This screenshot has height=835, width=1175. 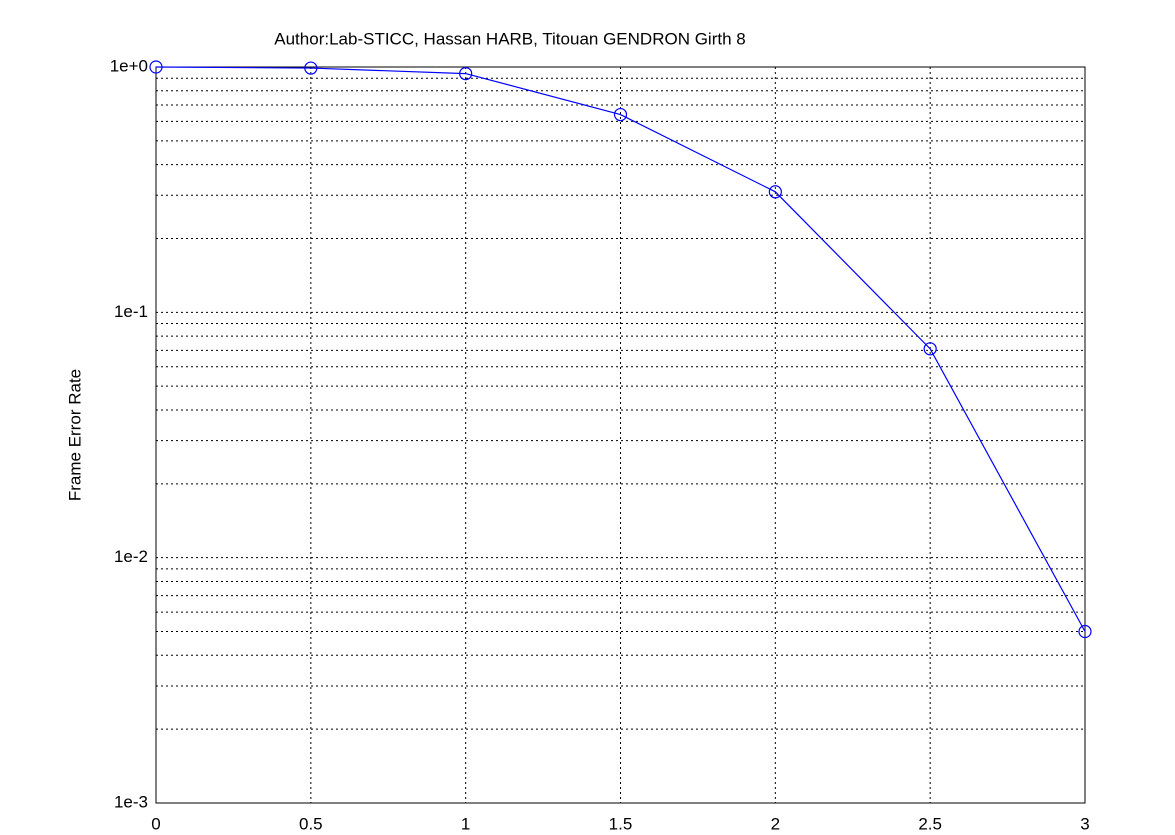 I want to click on x-tick-label: 1.5, so click(x=621, y=823).